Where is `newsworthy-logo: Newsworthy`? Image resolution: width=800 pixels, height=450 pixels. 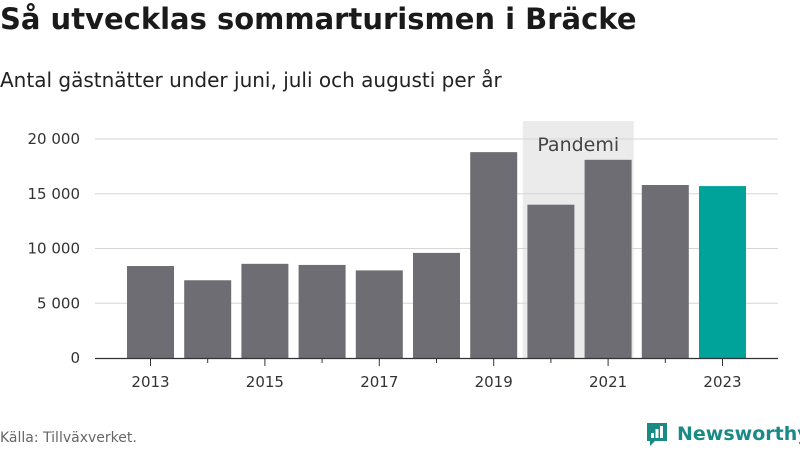 newsworthy-logo: Newsworthy is located at coordinates (722, 434).